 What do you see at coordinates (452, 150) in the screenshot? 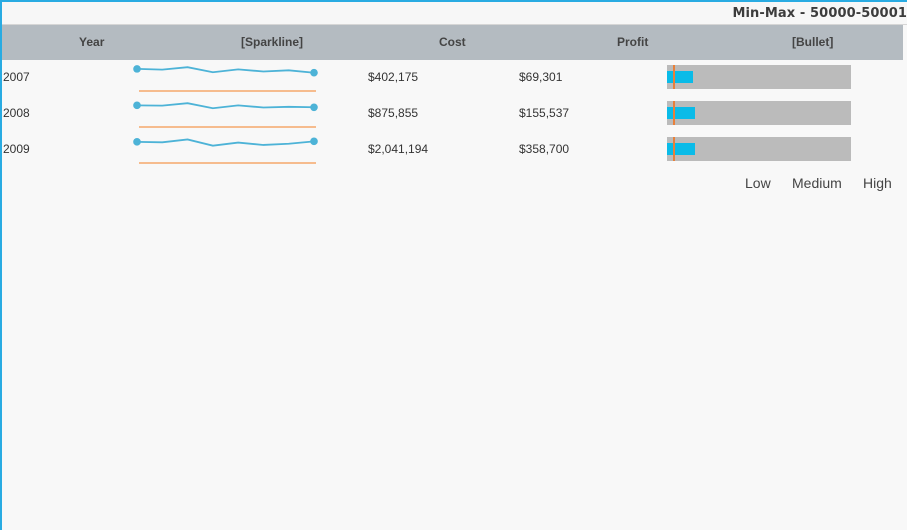
I see `table-row: 2009 $2,041,194 $358,700` at bounding box center [452, 150].